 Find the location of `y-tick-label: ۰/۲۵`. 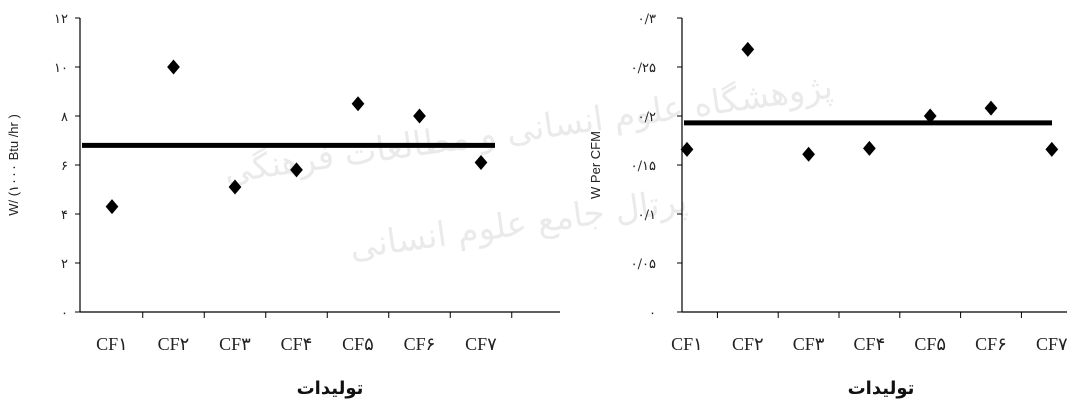

y-tick-label: ۰/۲۵ is located at coordinates (643, 68).